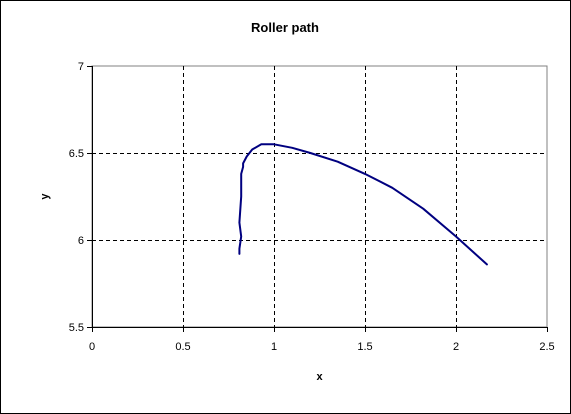  Describe the element at coordinates (182, 347) in the screenshot. I see `x-tick-label: 0.5` at that location.